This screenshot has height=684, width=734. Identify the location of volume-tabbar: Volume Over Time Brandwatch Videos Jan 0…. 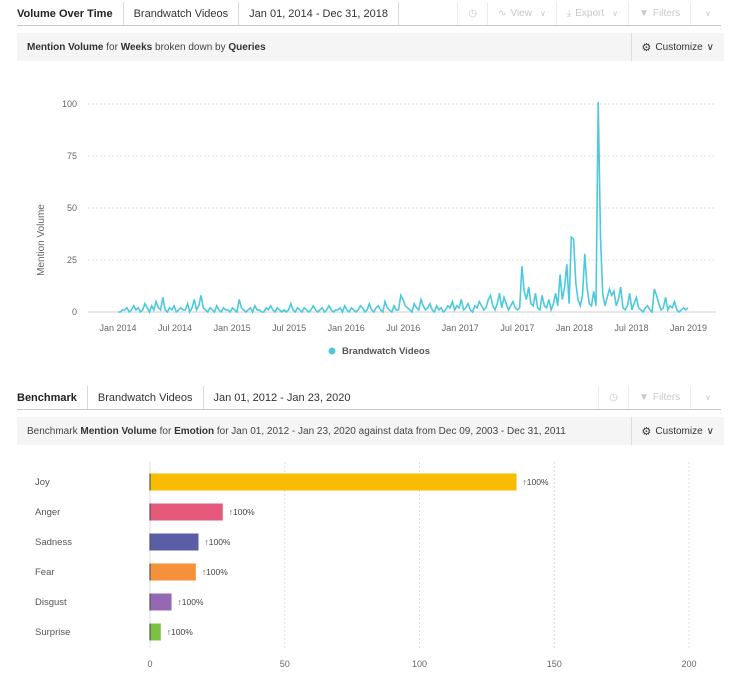
(369, 14).